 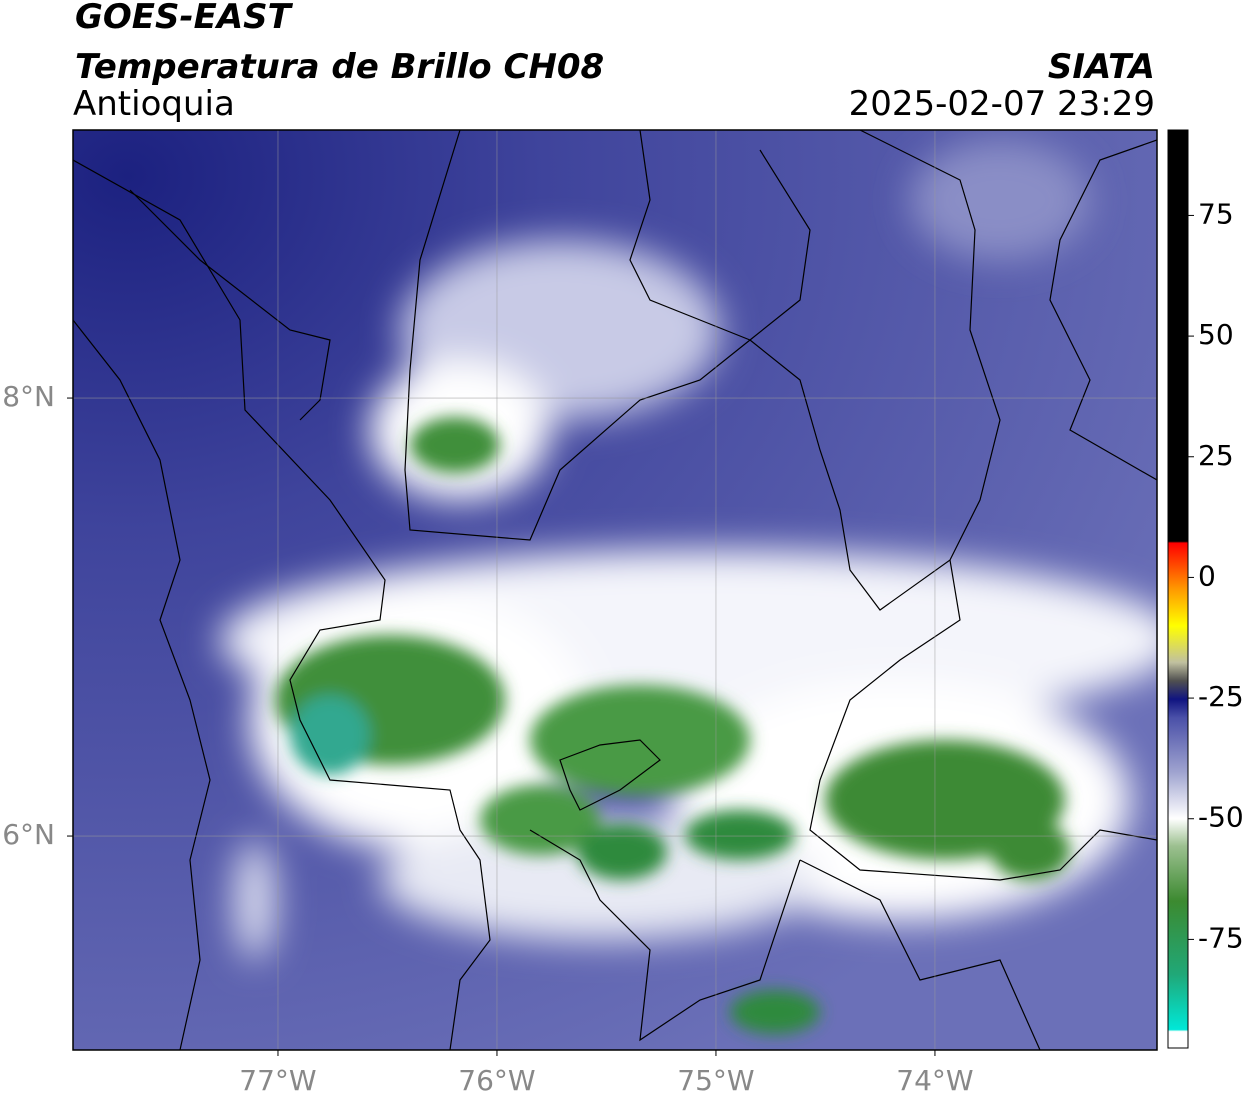 What do you see at coordinates (934, 1080) in the screenshot?
I see `x-tick-label: 74°W` at bounding box center [934, 1080].